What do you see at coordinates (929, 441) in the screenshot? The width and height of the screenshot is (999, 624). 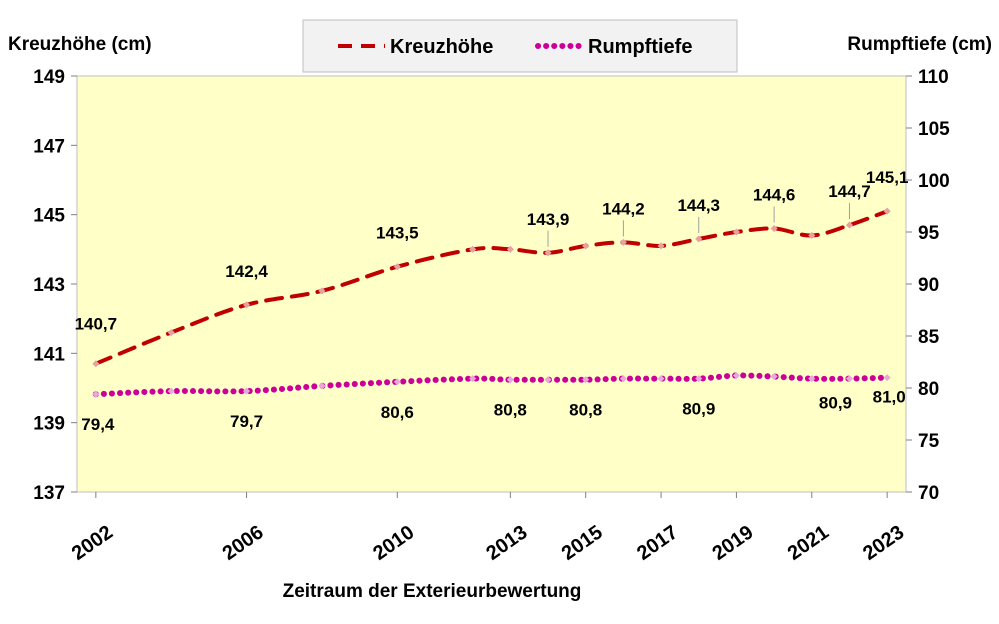 I see `y-right-tick-label: 75` at bounding box center [929, 441].